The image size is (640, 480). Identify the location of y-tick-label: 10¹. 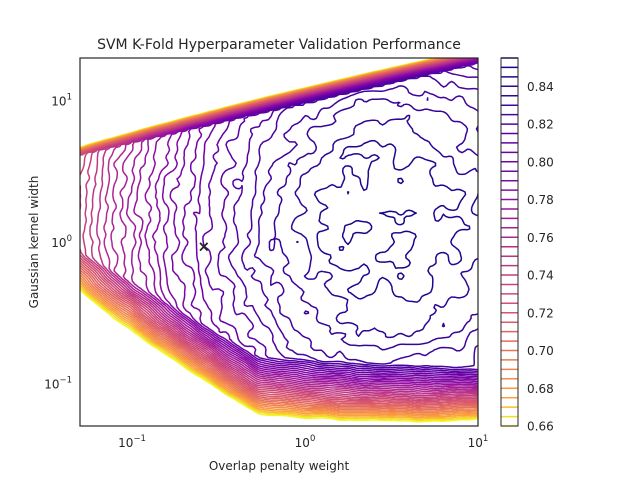
(61, 101).